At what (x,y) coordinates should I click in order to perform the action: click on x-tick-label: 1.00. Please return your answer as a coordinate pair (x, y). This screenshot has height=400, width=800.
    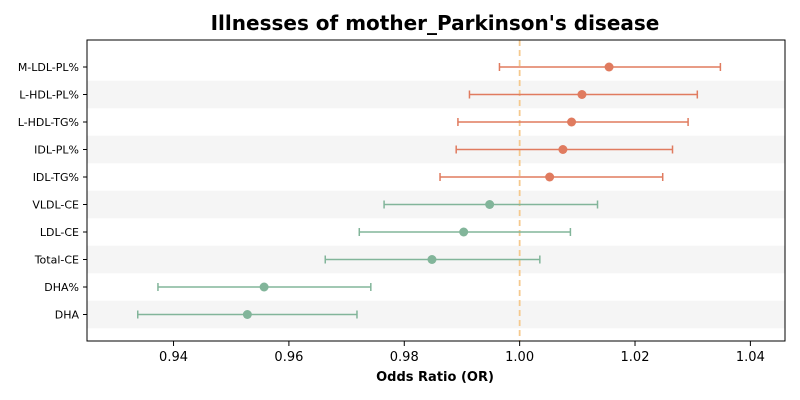
    Looking at the image, I should click on (519, 357).